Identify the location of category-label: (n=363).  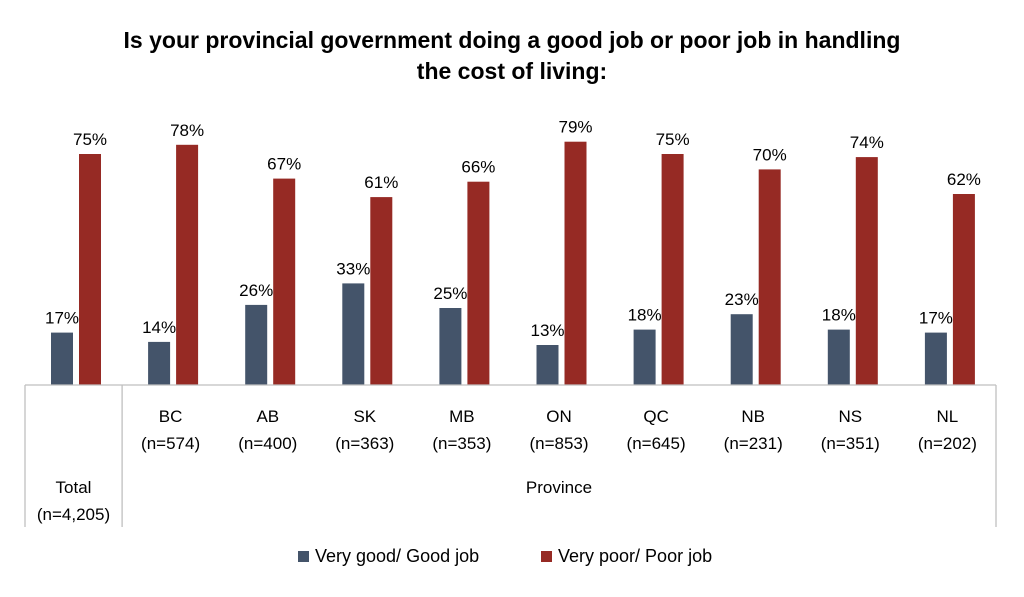
(364, 443).